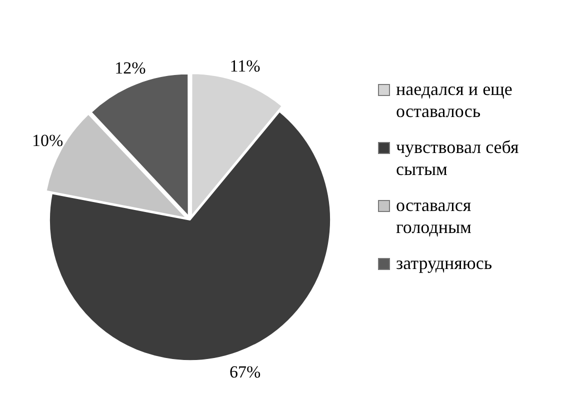 This screenshot has width=581, height=410. I want to click on data-label: 11%, so click(245, 66).